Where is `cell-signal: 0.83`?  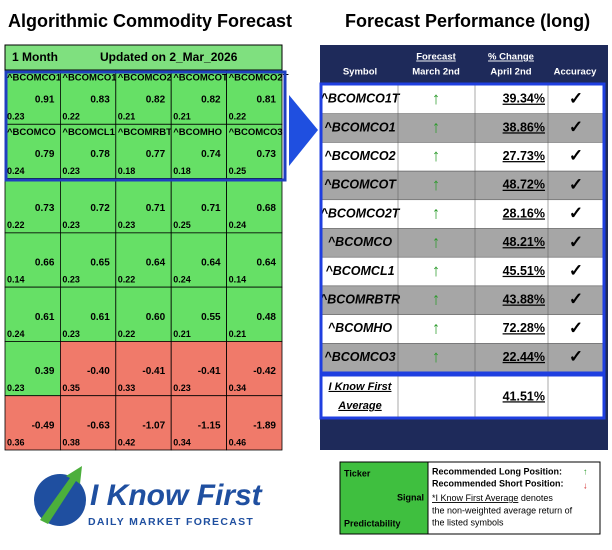
cell-signal: 0.83 is located at coordinates (100, 100).